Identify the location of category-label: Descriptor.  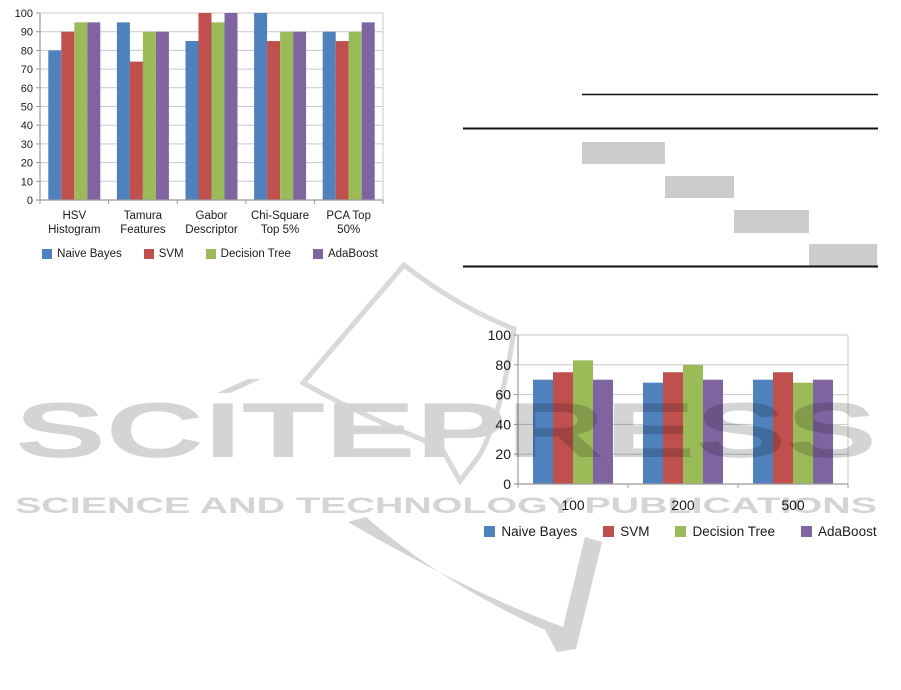
(211, 230).